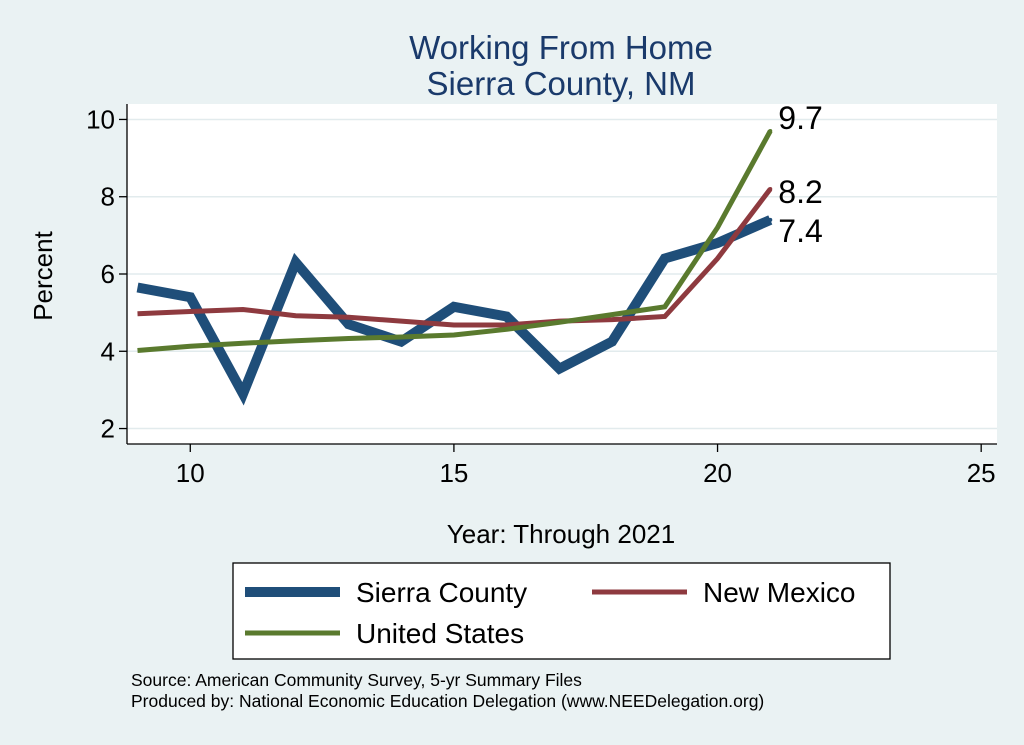 The image size is (1024, 745). I want to click on chart-title-line-1: Working From Home, so click(561, 47).